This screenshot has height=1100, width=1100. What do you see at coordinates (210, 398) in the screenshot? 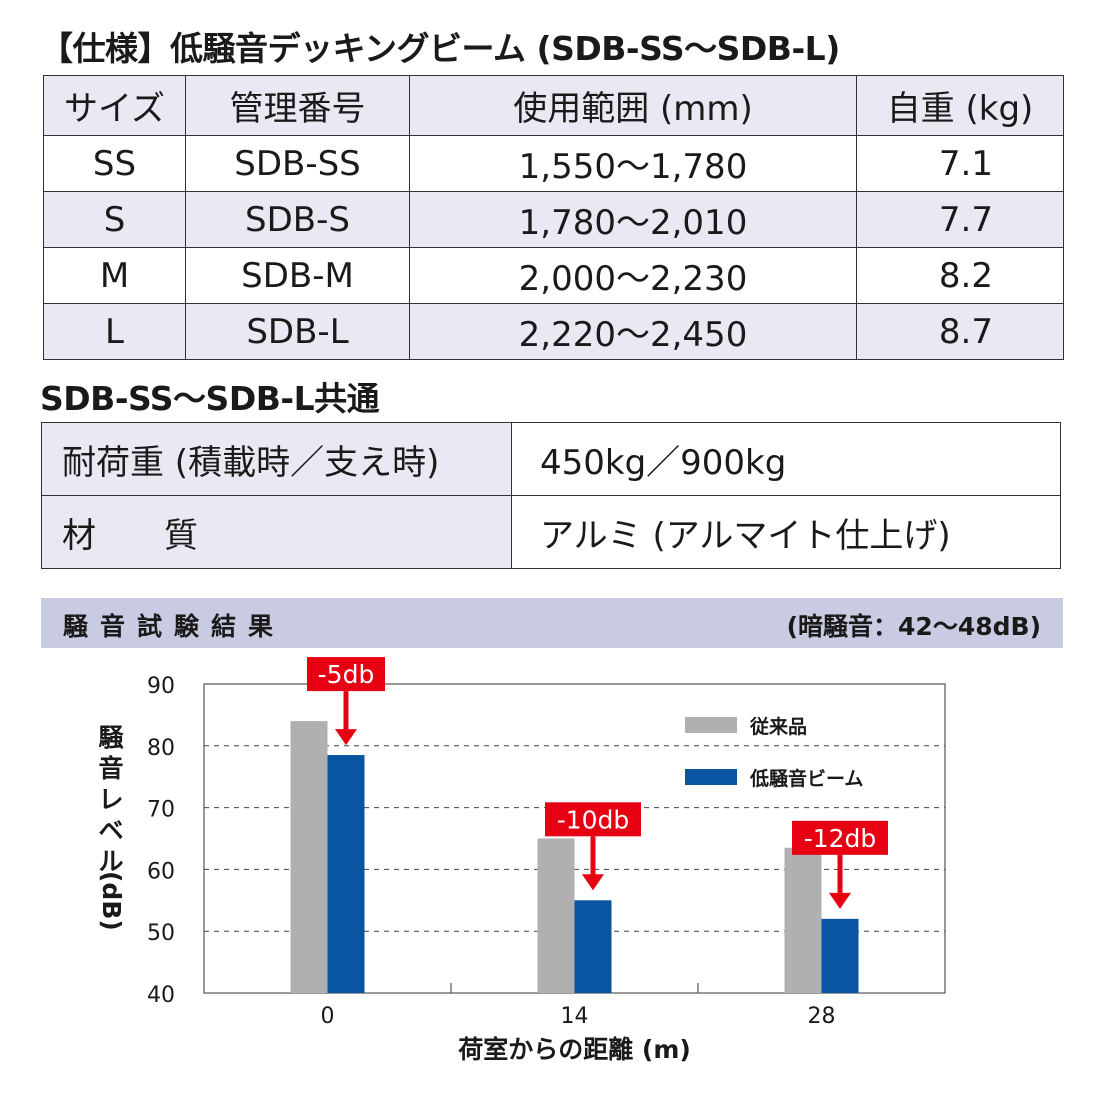
I see `common-title: SDB-SS〜SDB-L共通` at bounding box center [210, 398].